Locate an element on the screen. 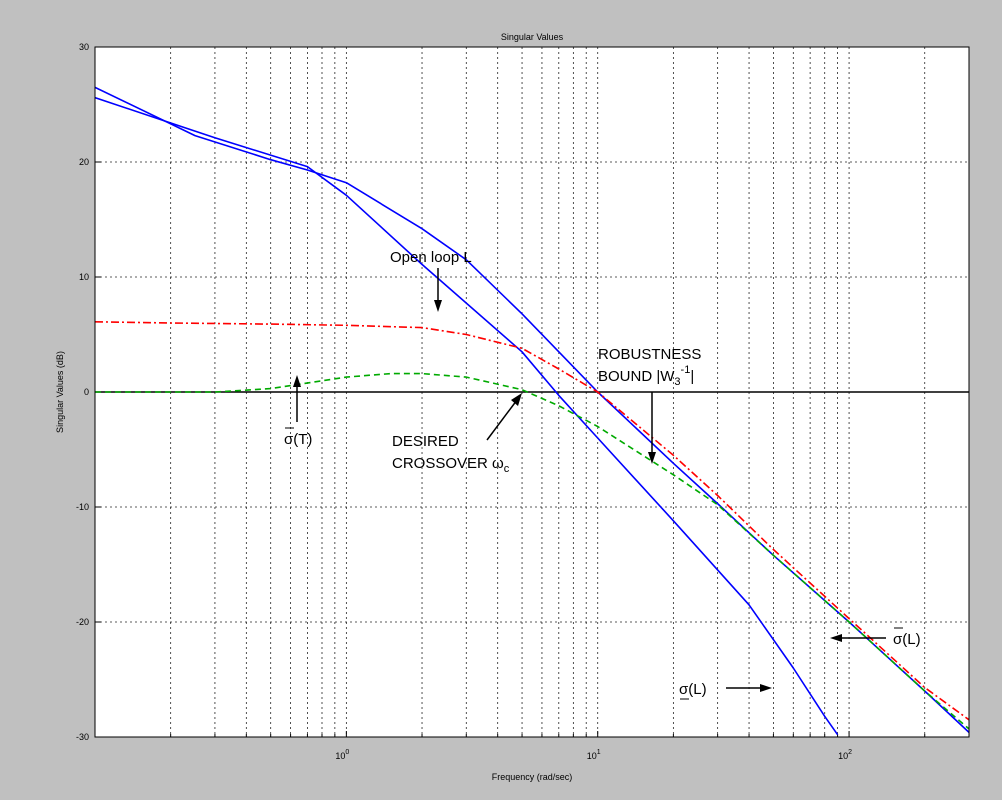 The image size is (1002, 800). annotation-sigma-T: σ(T) is located at coordinates (298, 439).